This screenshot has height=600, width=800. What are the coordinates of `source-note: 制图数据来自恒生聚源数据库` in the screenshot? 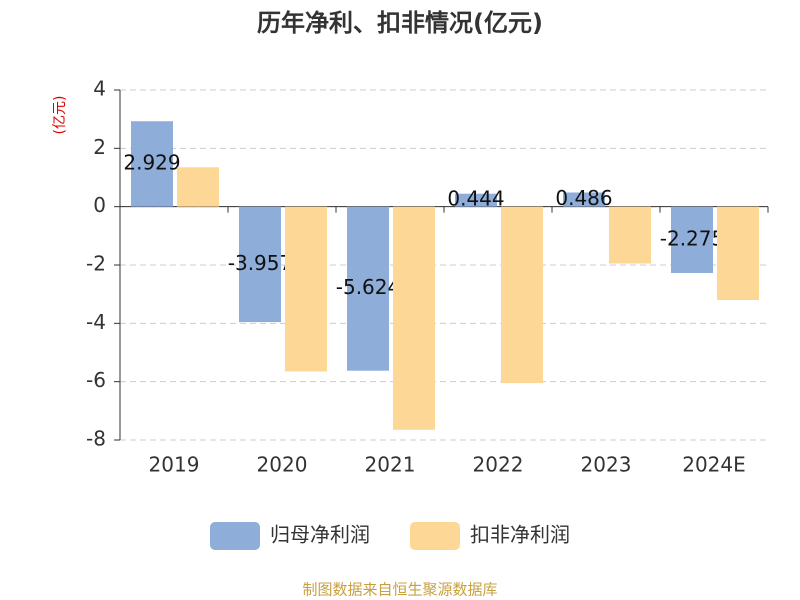 It's located at (399, 590).